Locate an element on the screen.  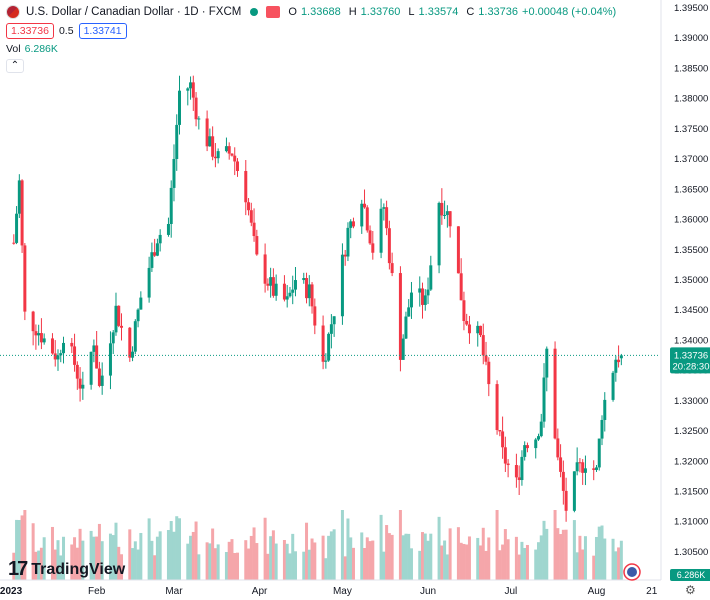
market-status-icon is located at coordinates (254, 12).